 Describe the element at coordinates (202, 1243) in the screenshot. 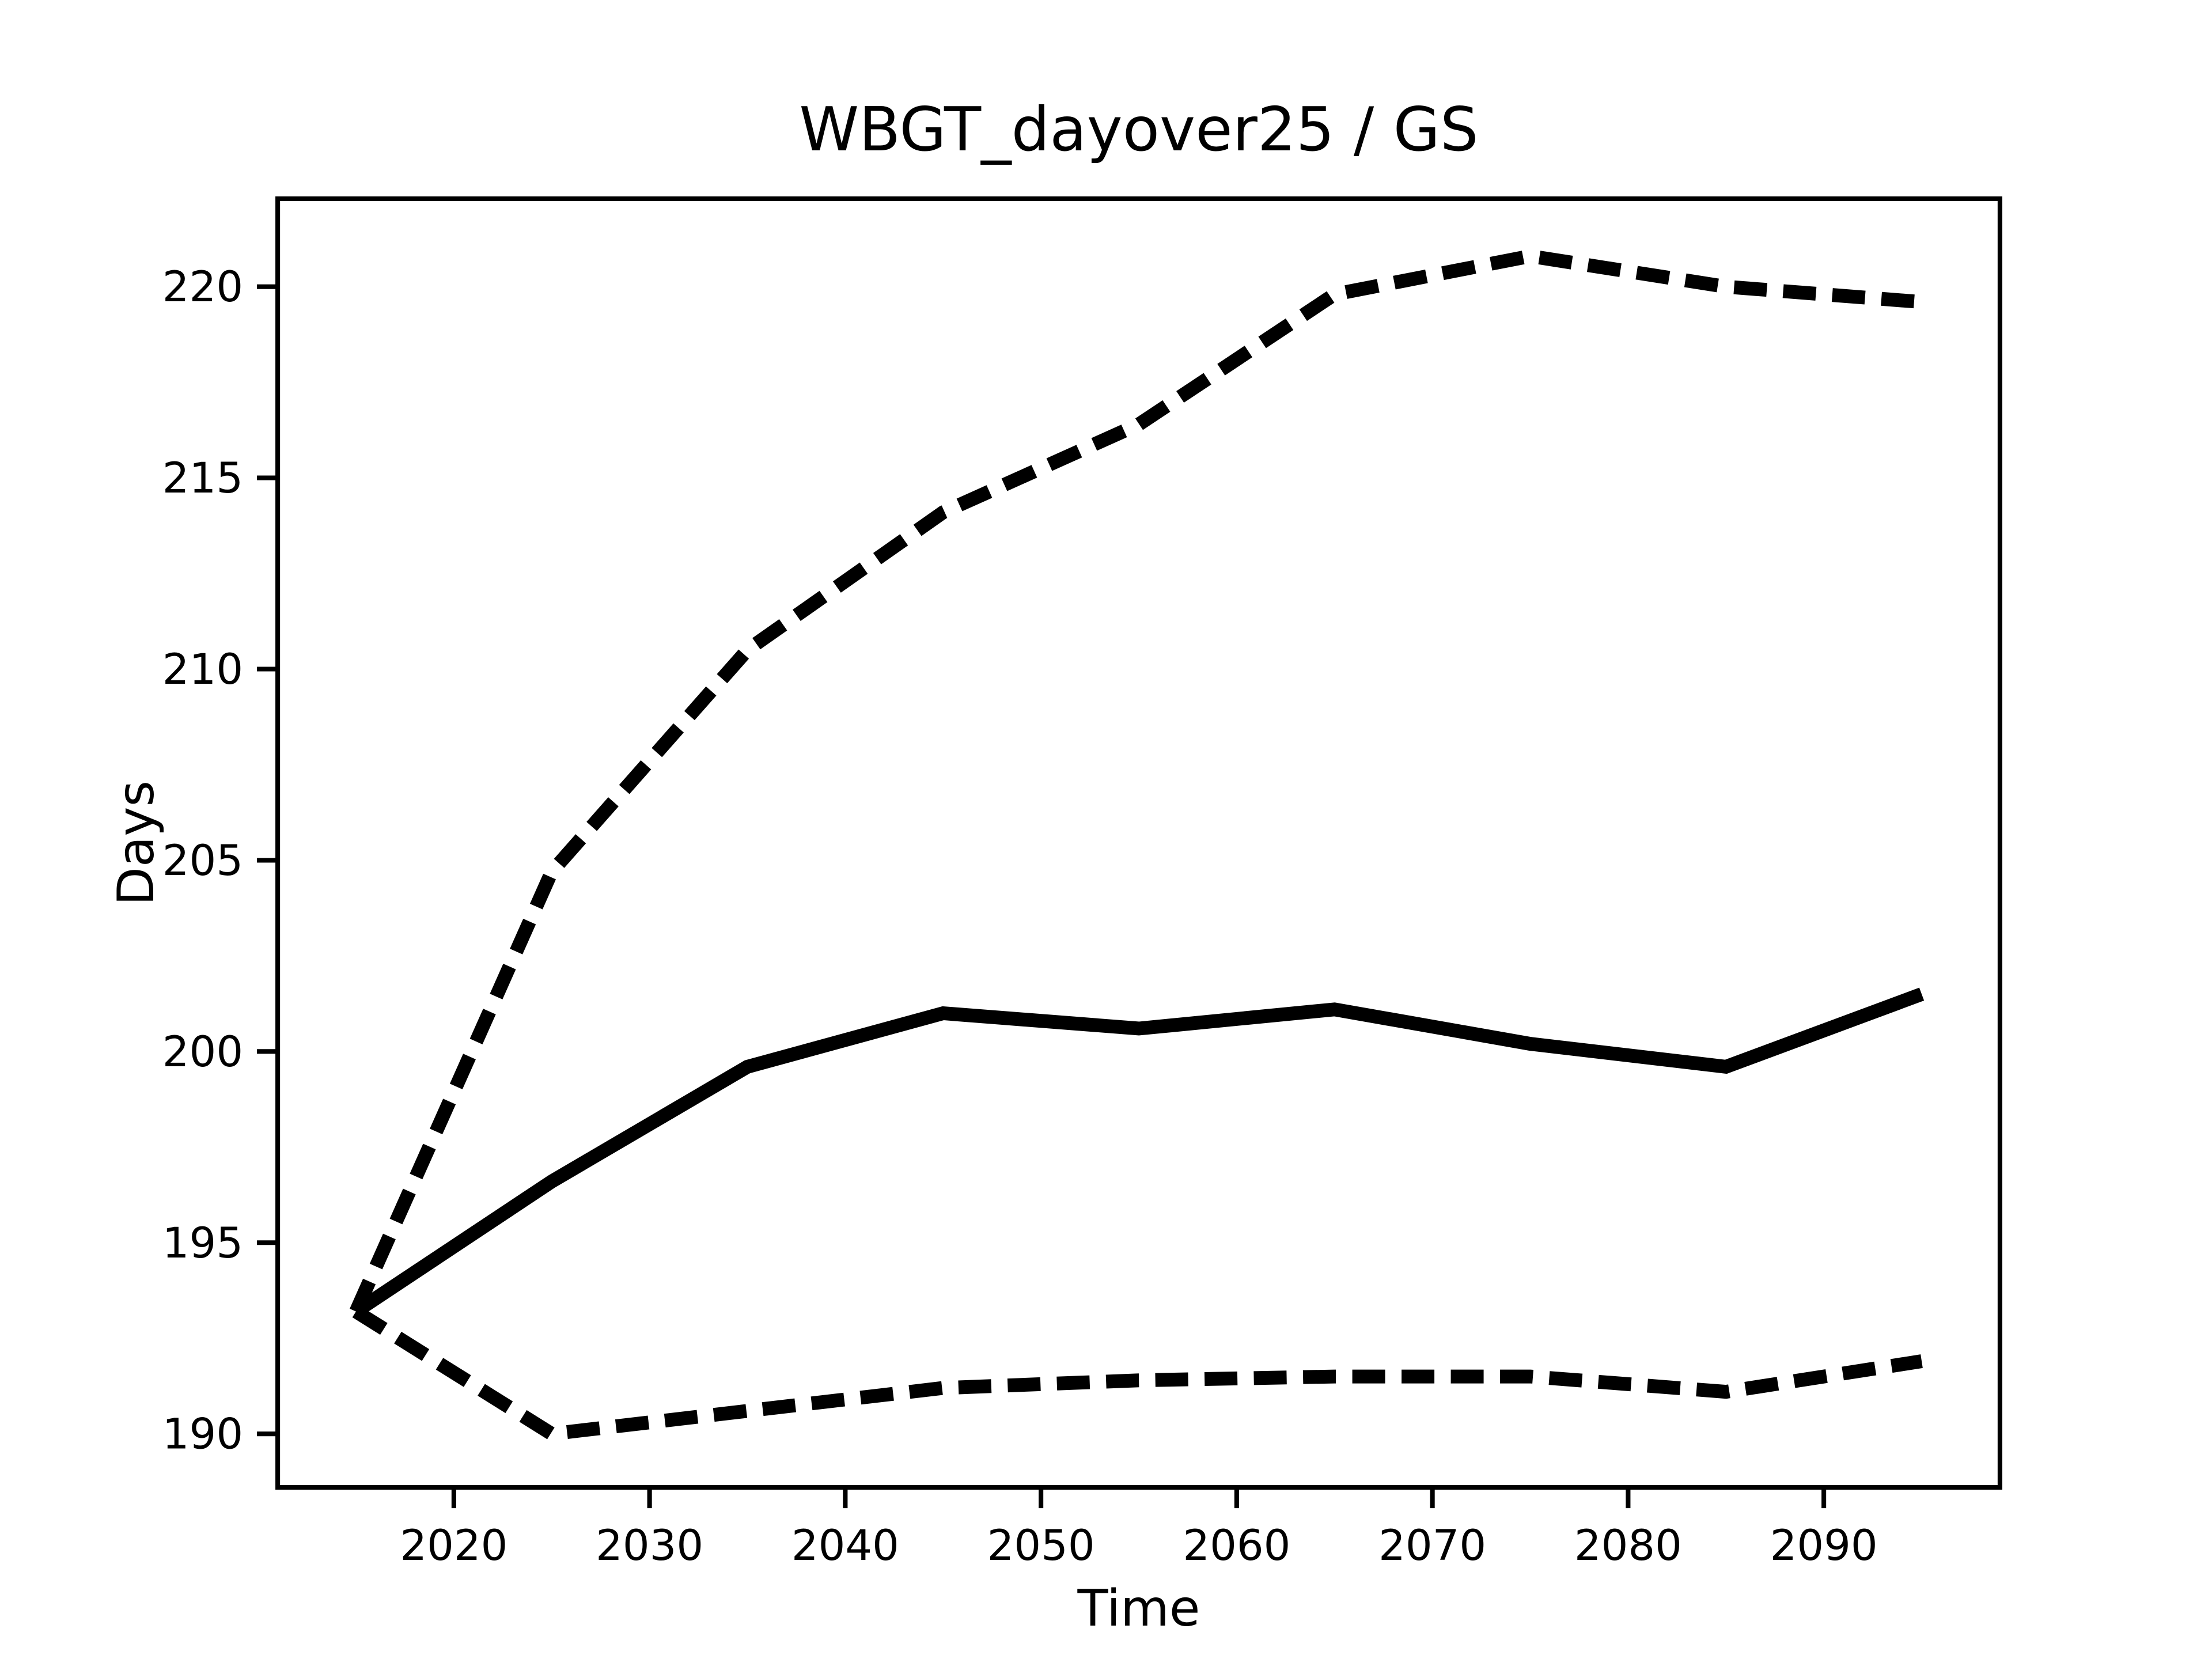

I see `y-tick-label: 195` at that location.